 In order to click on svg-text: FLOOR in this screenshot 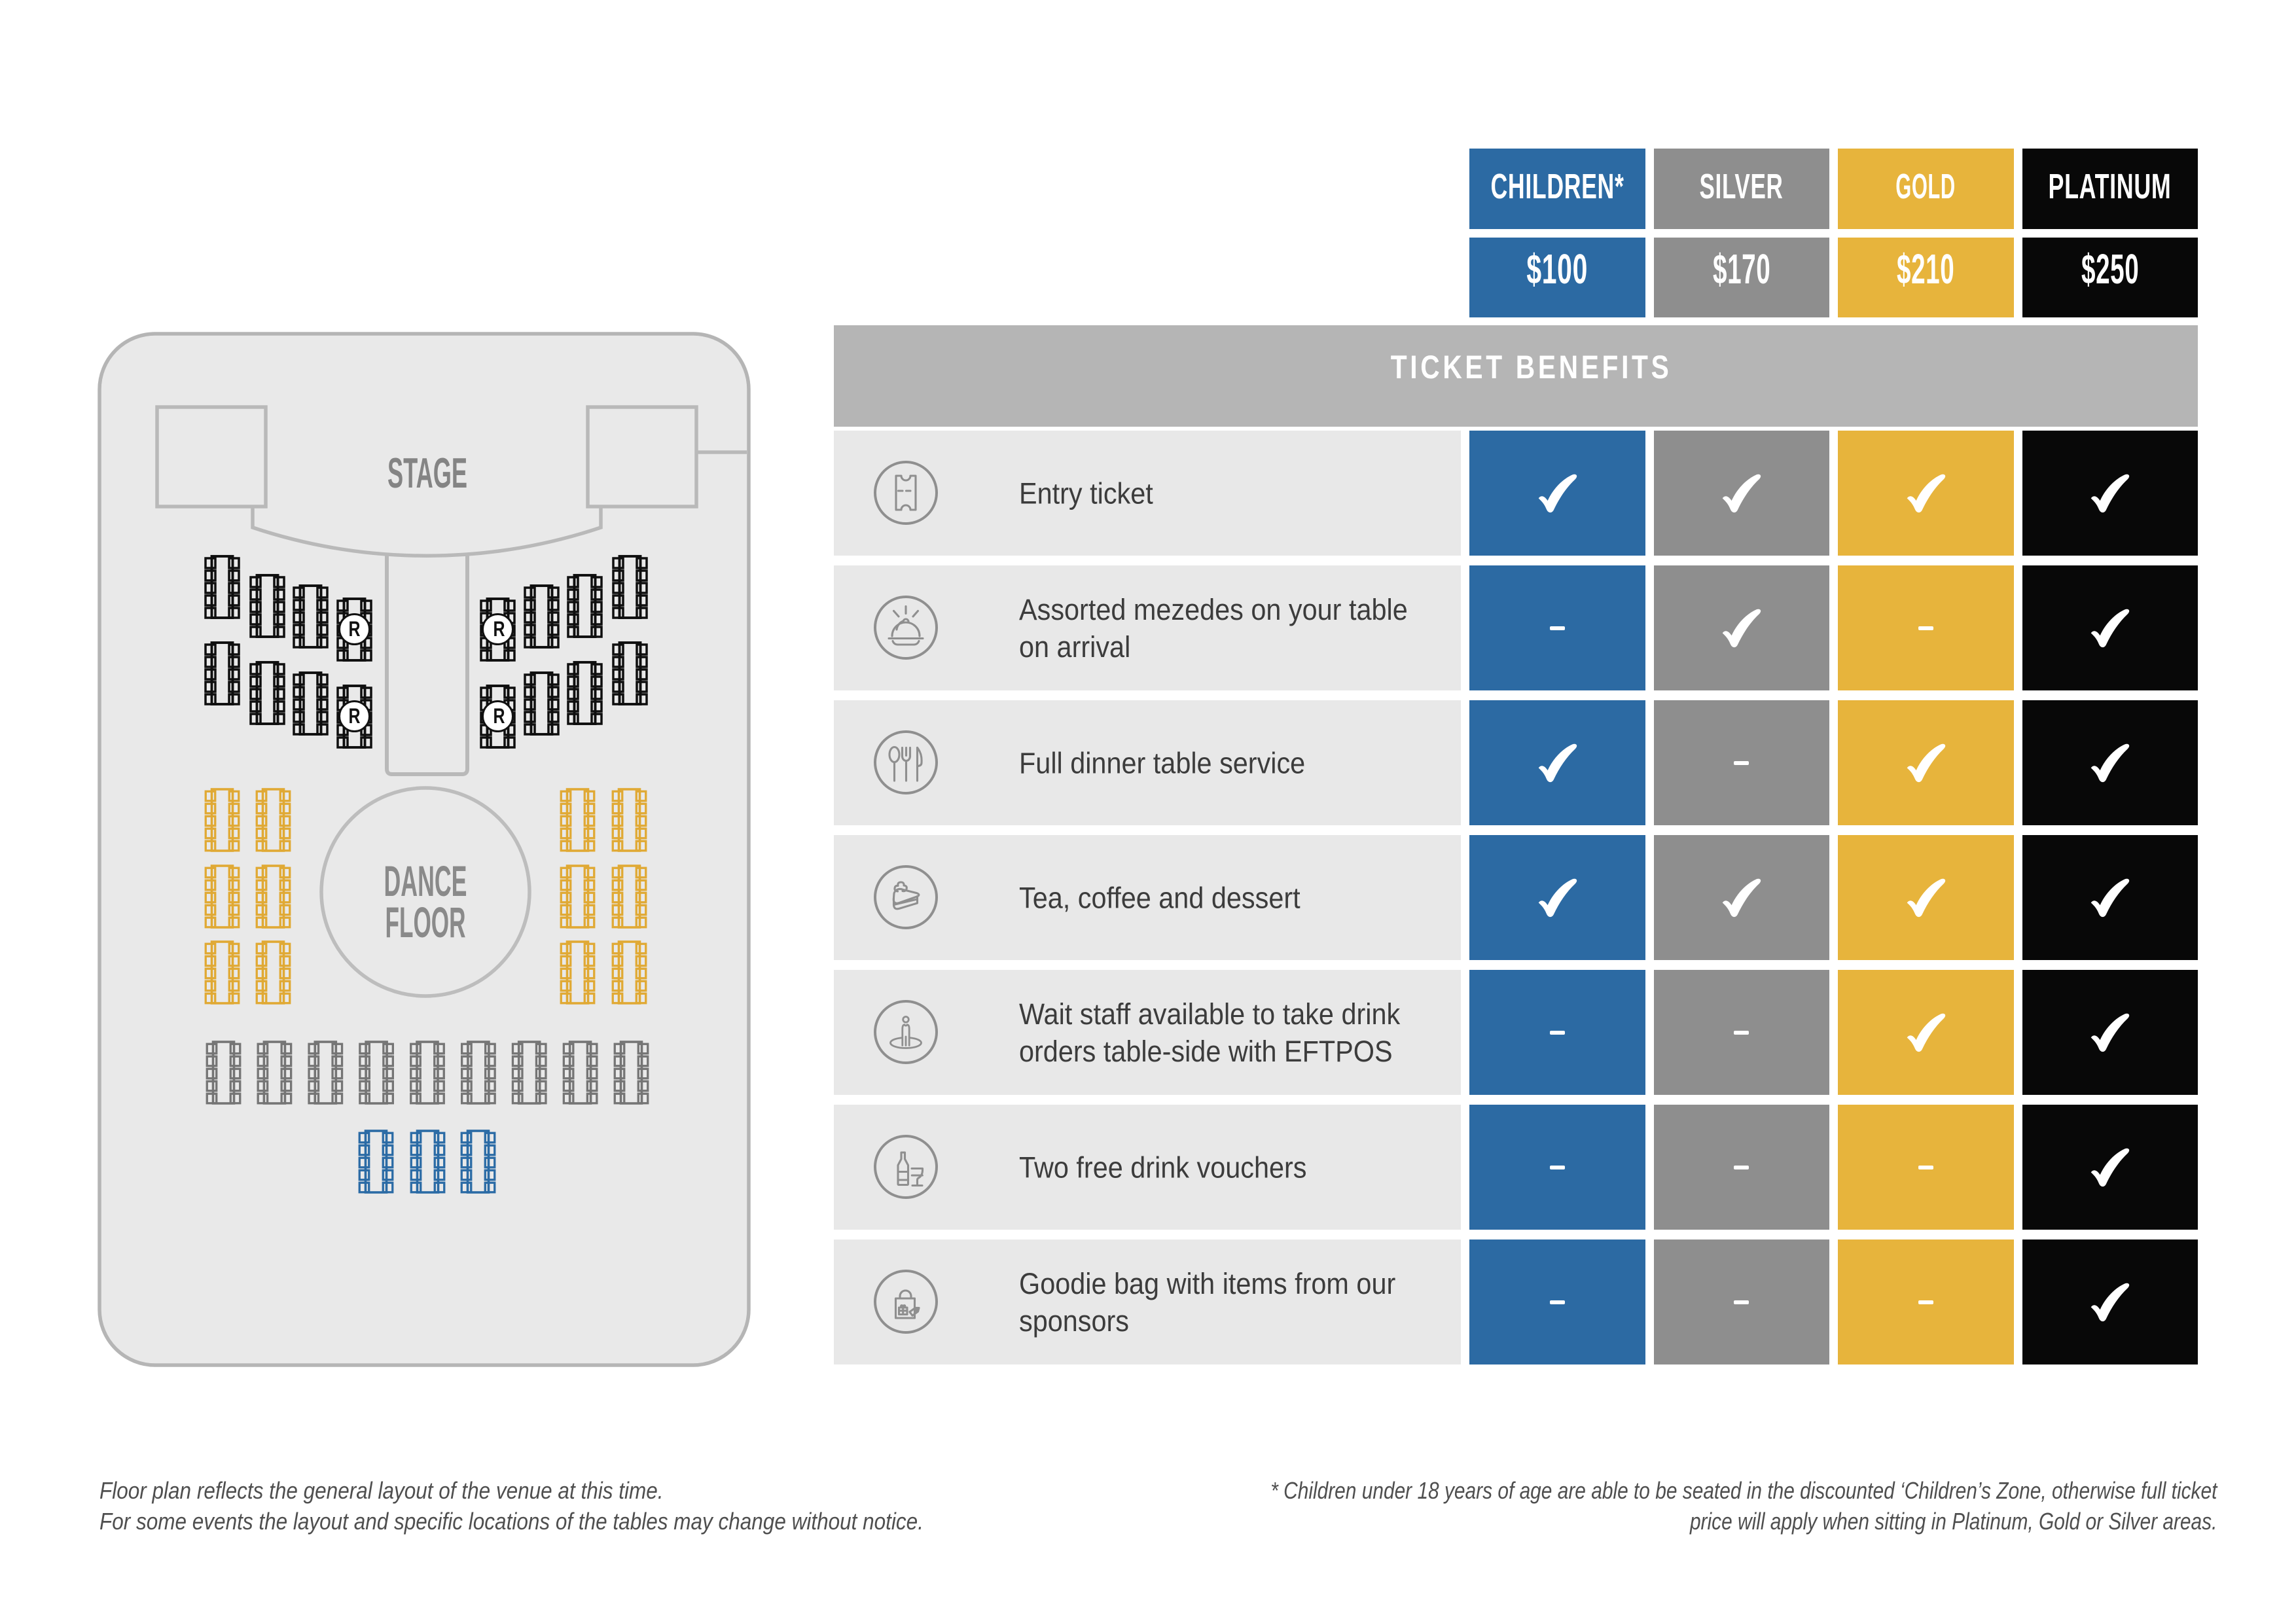, I will do `click(426, 922)`.